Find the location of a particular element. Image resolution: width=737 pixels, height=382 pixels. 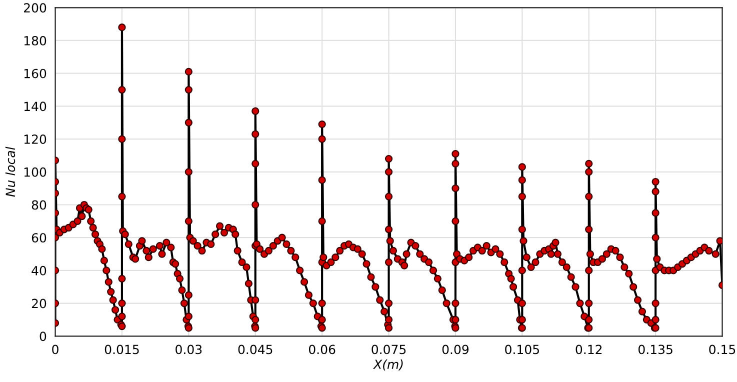

x-tick-label: 0.015 is located at coordinates (121, 349).